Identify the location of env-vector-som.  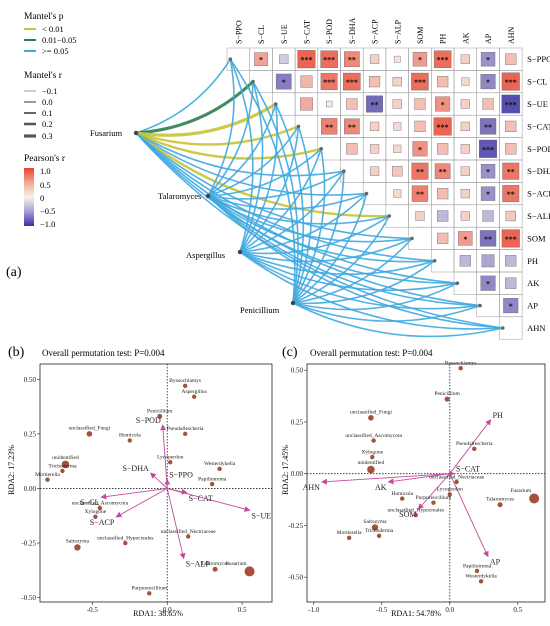
(434, 491).